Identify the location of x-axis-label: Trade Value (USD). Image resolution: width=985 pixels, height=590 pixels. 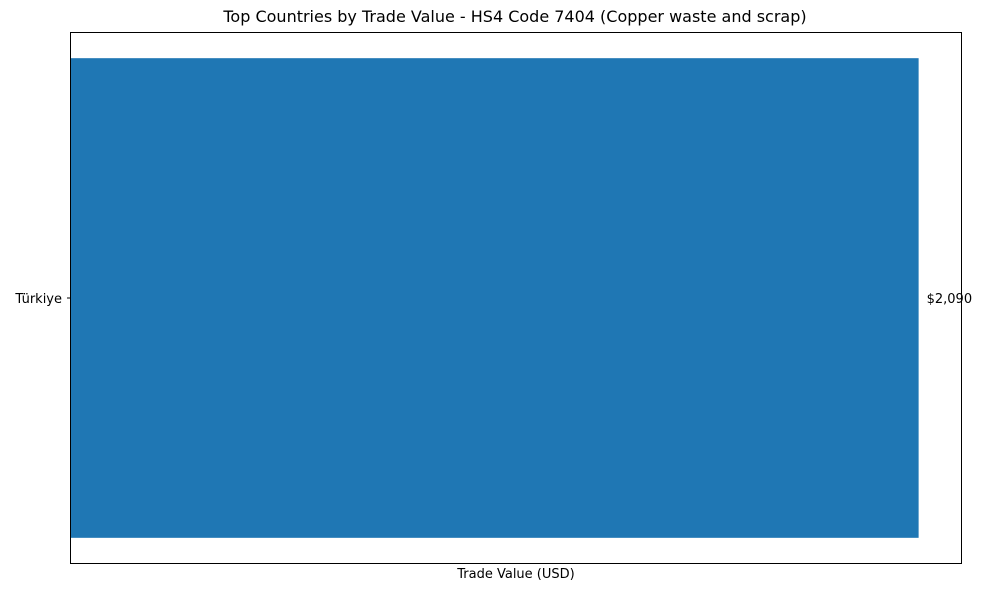
(515, 574).